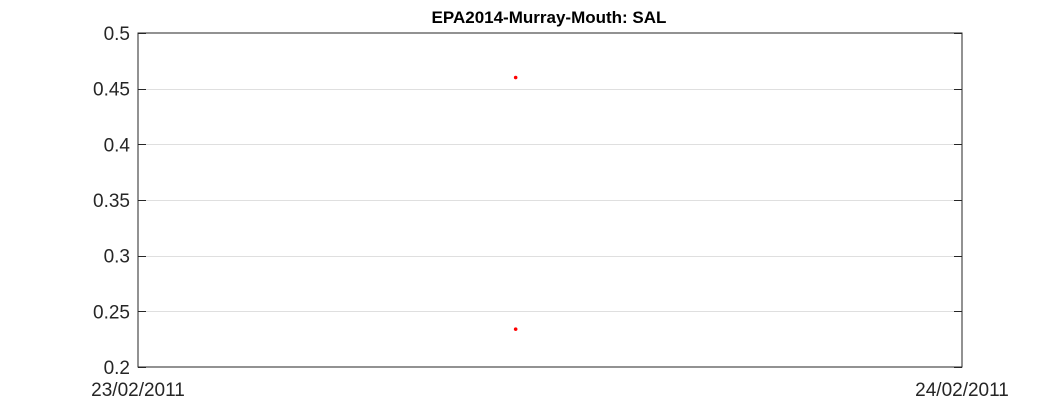 The image size is (1063, 413). Describe the element at coordinates (111, 90) in the screenshot. I see `y-tick-label: 0.45` at that location.